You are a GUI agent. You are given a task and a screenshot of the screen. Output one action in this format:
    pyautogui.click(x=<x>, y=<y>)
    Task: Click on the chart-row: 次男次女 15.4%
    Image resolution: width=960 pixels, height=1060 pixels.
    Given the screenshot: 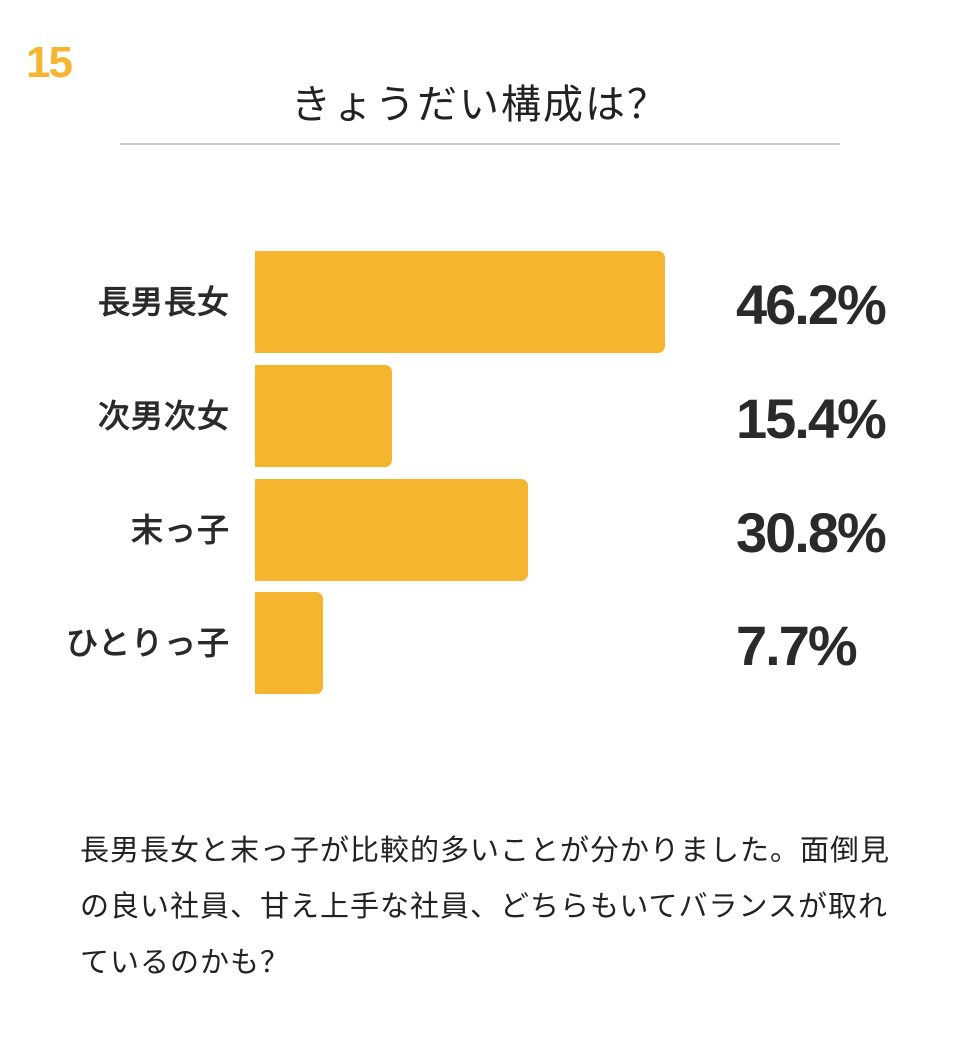 What is the action you would take?
    pyautogui.click(x=480, y=416)
    